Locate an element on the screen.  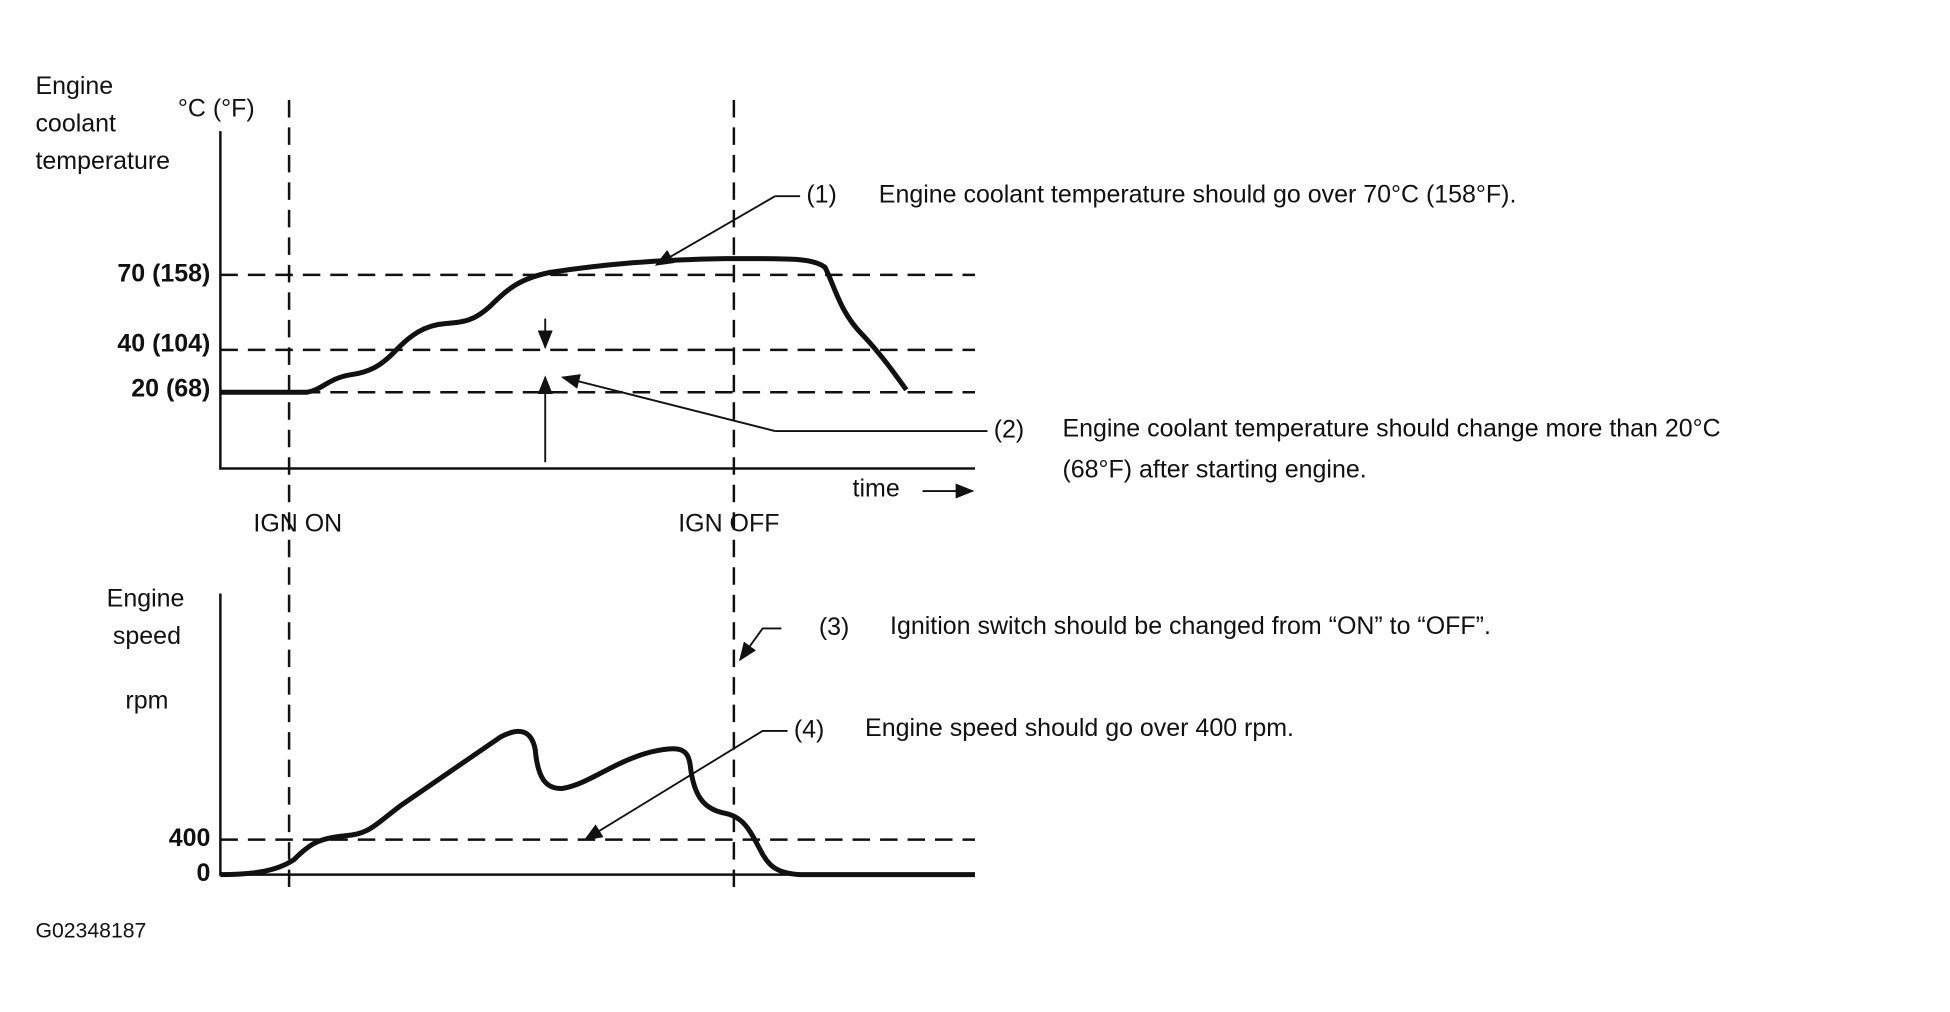
unit: °C (°F) is located at coordinates (216, 109).